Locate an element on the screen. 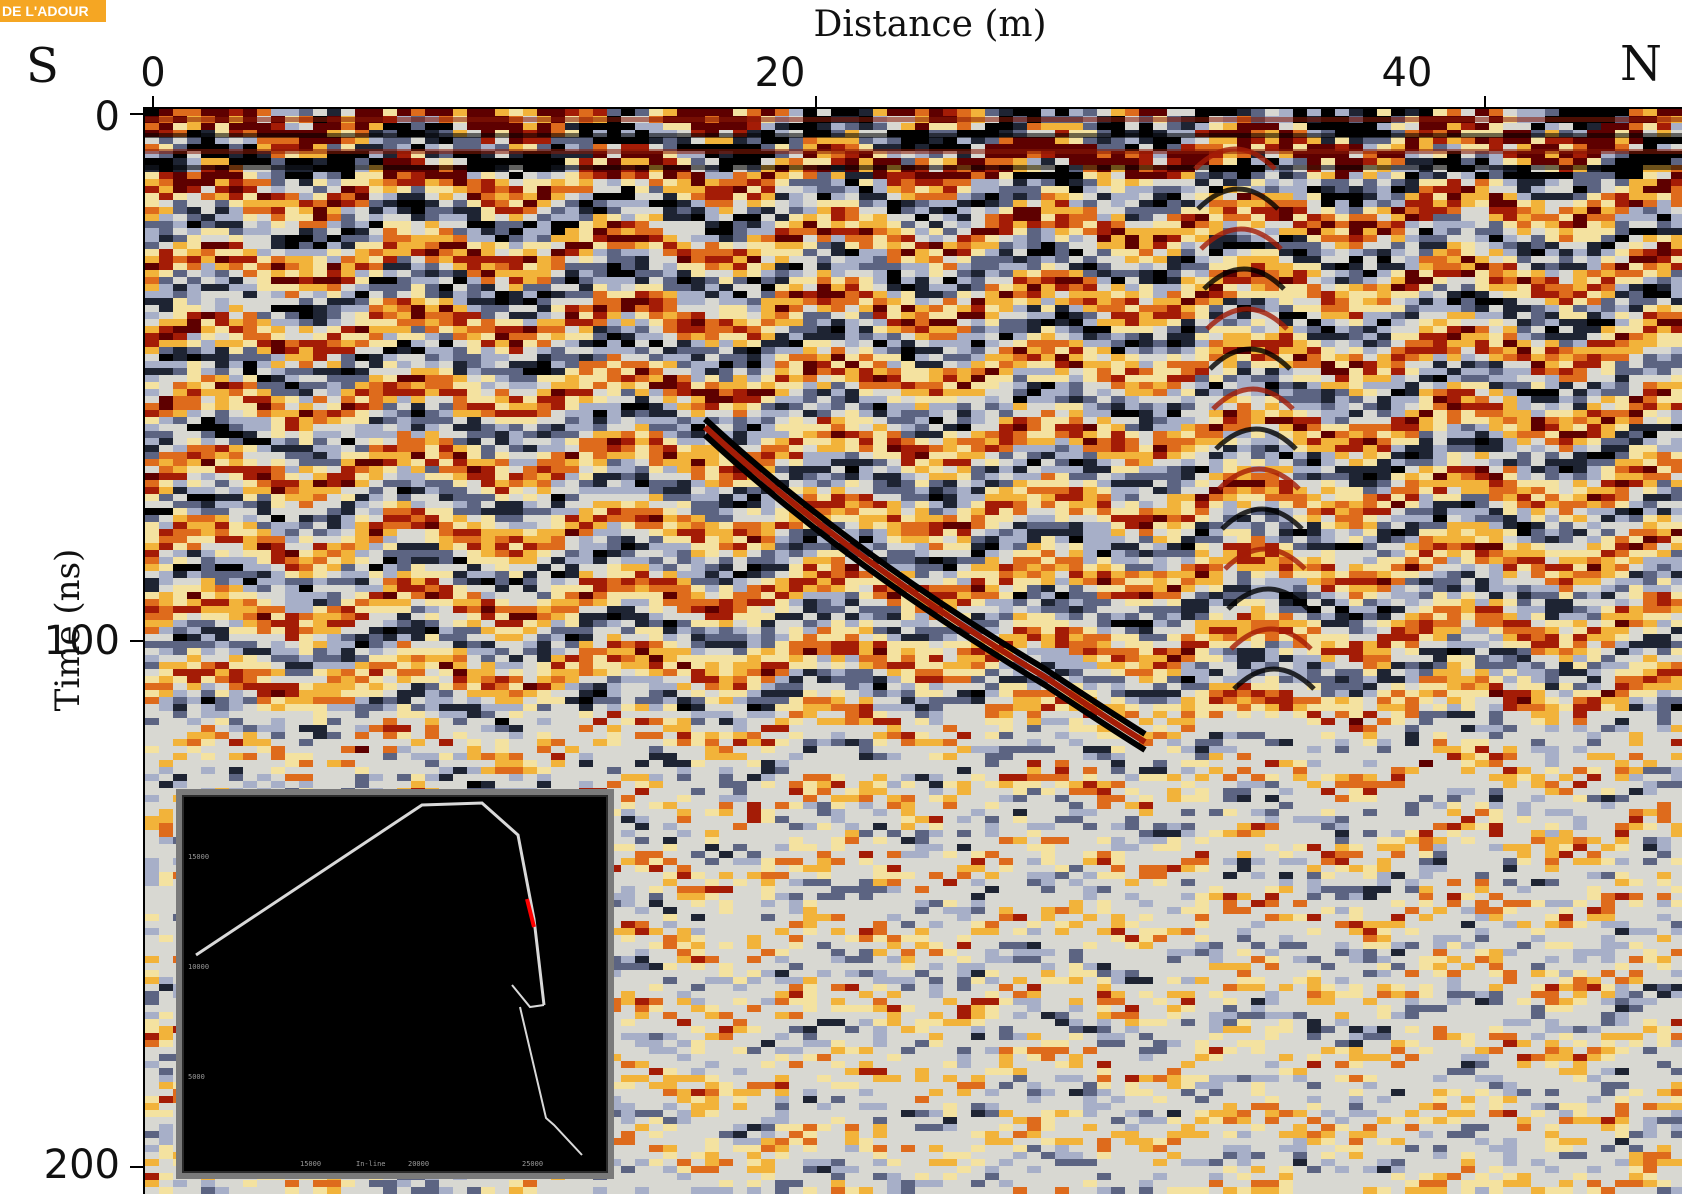 The height and width of the screenshot is (1194, 1682). inset-y-tick: 10000 is located at coordinates (199, 967).